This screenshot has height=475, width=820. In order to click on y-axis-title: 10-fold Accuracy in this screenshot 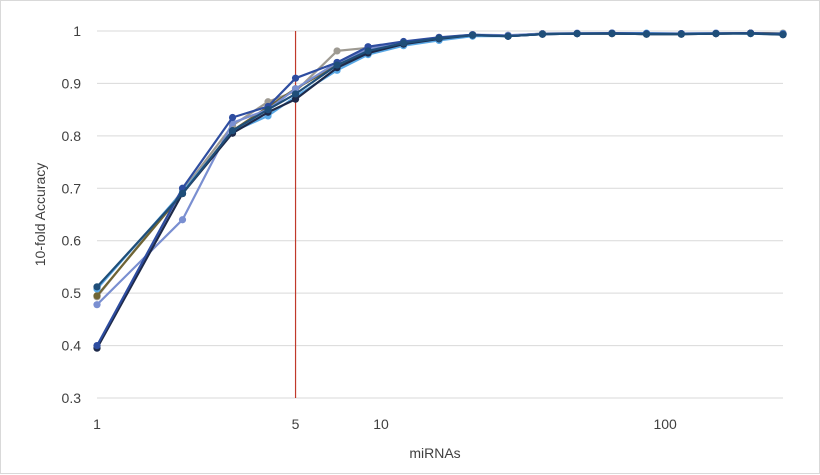, I will do `click(40, 215)`.